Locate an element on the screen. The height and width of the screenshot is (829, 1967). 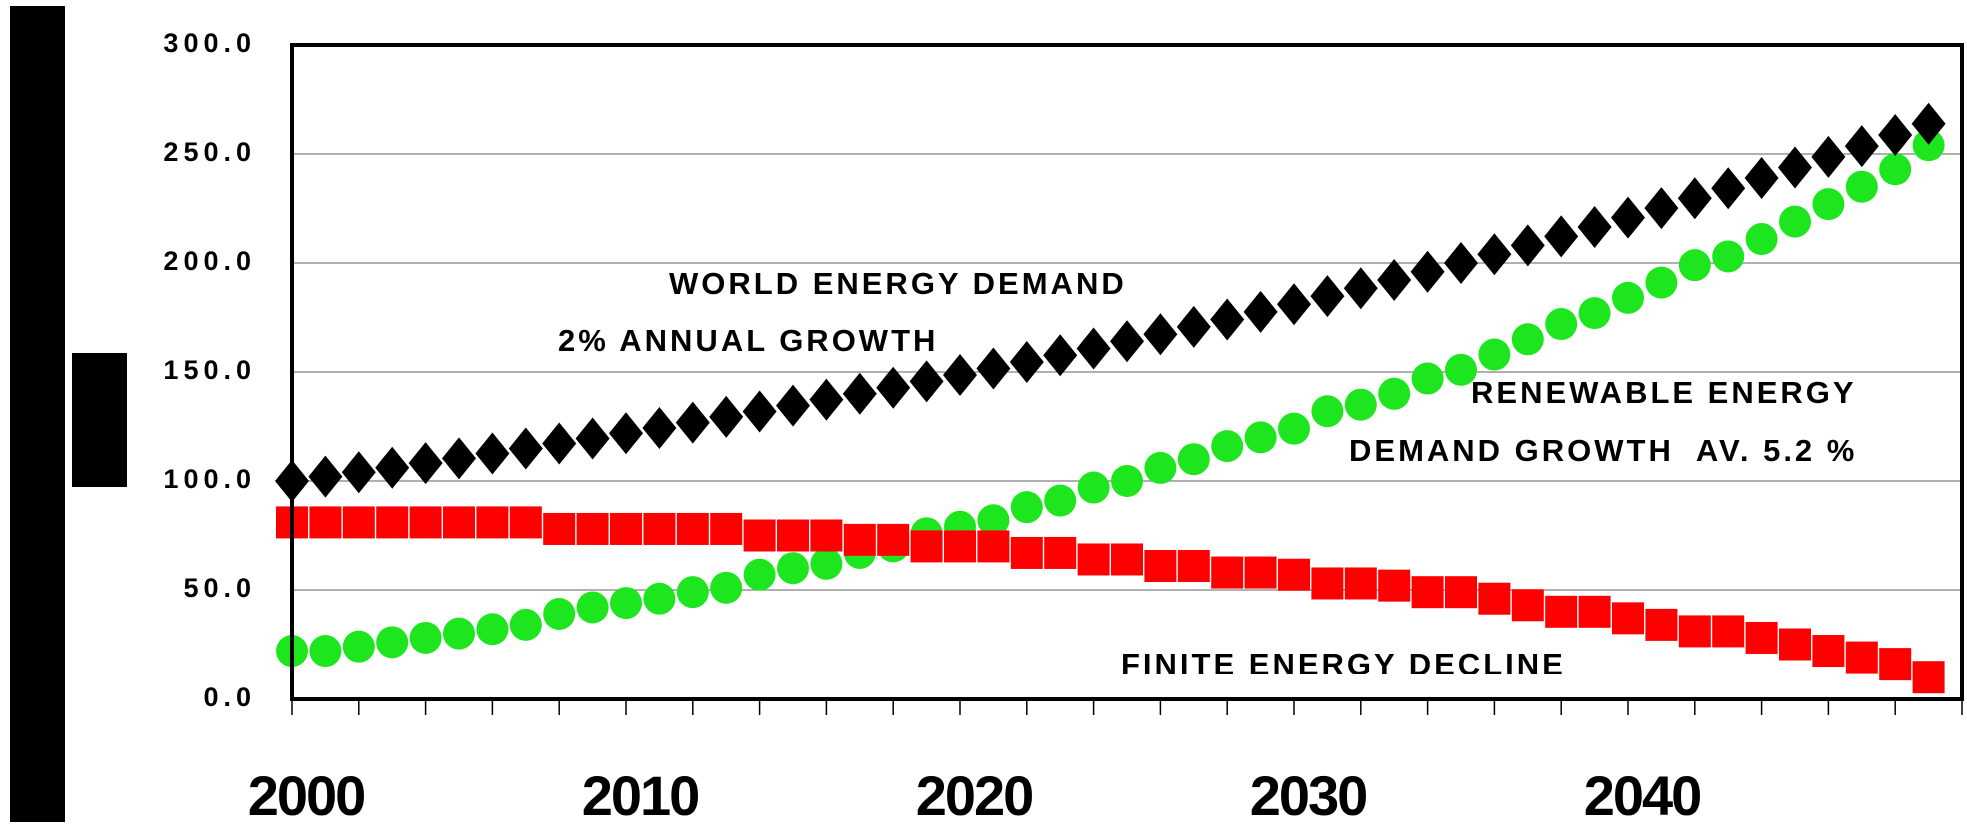
annotation: RENEWABLE ENERGY is located at coordinates (1664, 392).